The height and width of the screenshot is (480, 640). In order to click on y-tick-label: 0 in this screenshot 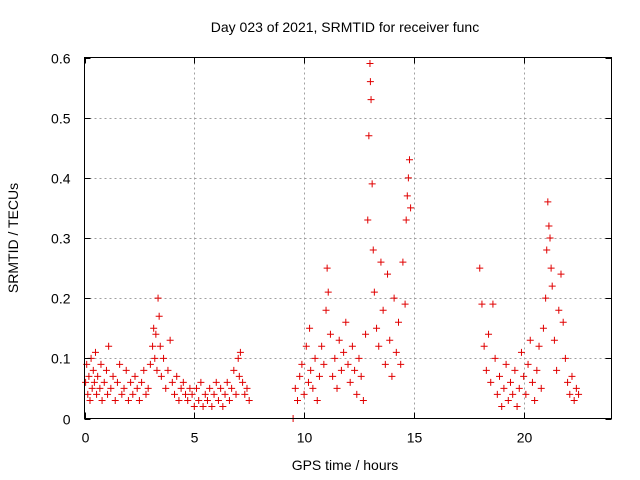, I will do `click(67, 420)`.